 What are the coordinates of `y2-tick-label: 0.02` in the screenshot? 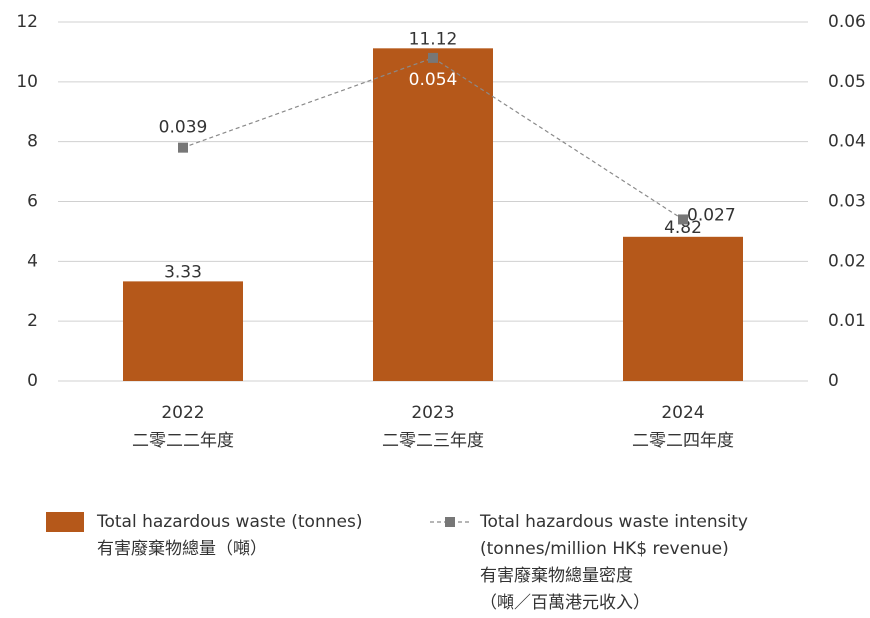 It's located at (847, 261).